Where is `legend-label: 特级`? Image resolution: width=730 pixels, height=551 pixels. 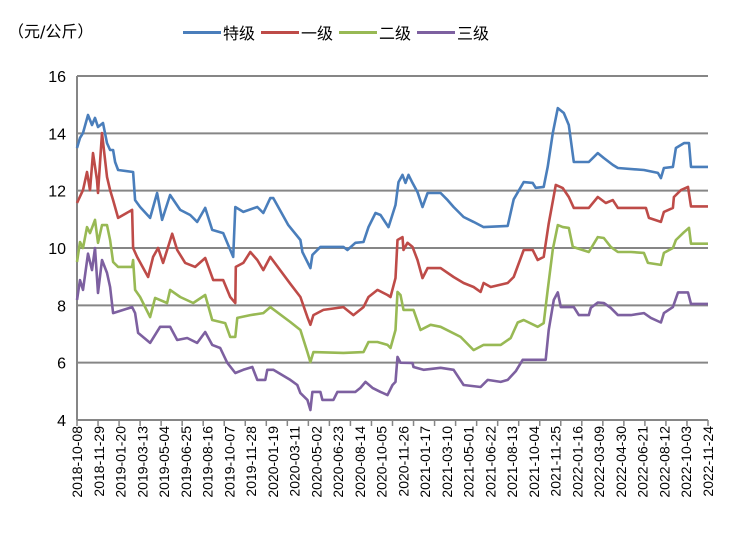
legend-label: 特级 is located at coordinates (239, 33).